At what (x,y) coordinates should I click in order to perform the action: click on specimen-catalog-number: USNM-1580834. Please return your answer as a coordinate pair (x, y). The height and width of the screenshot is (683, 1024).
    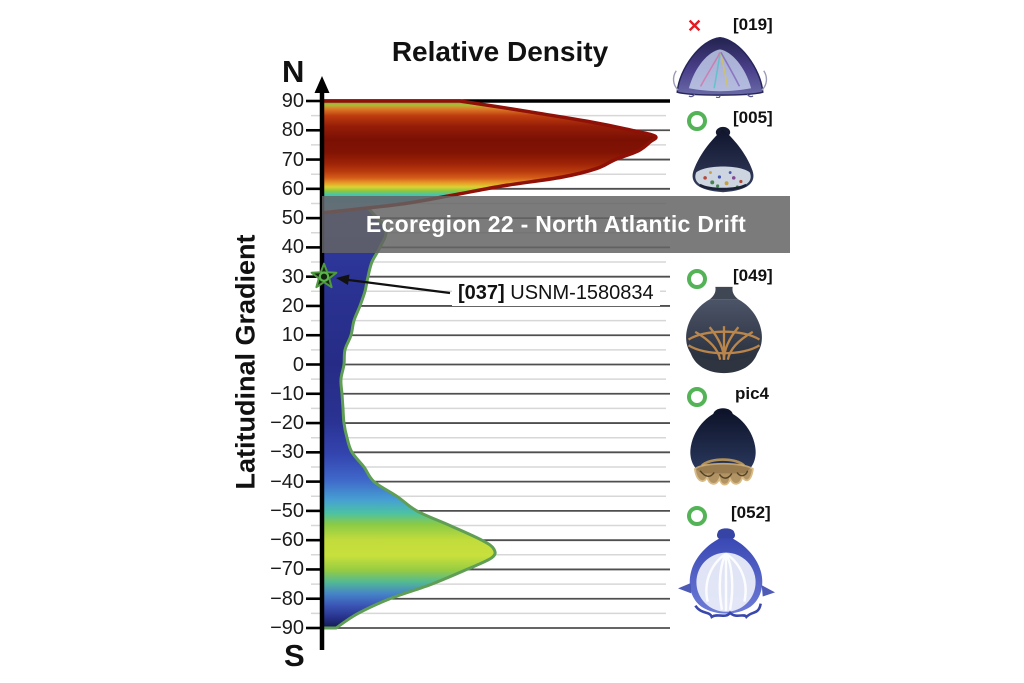
    Looking at the image, I should click on (582, 293).